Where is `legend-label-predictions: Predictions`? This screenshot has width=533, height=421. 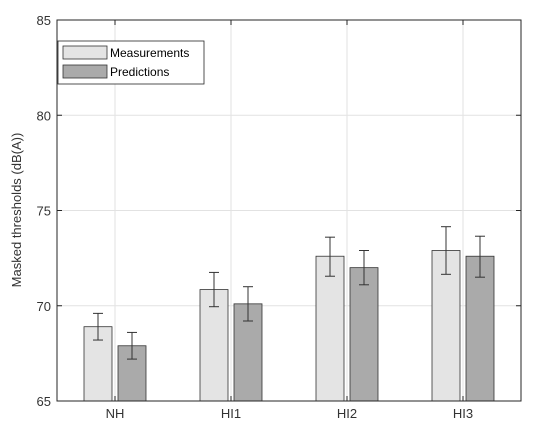
legend-label-predictions: Predictions is located at coordinates (139, 72).